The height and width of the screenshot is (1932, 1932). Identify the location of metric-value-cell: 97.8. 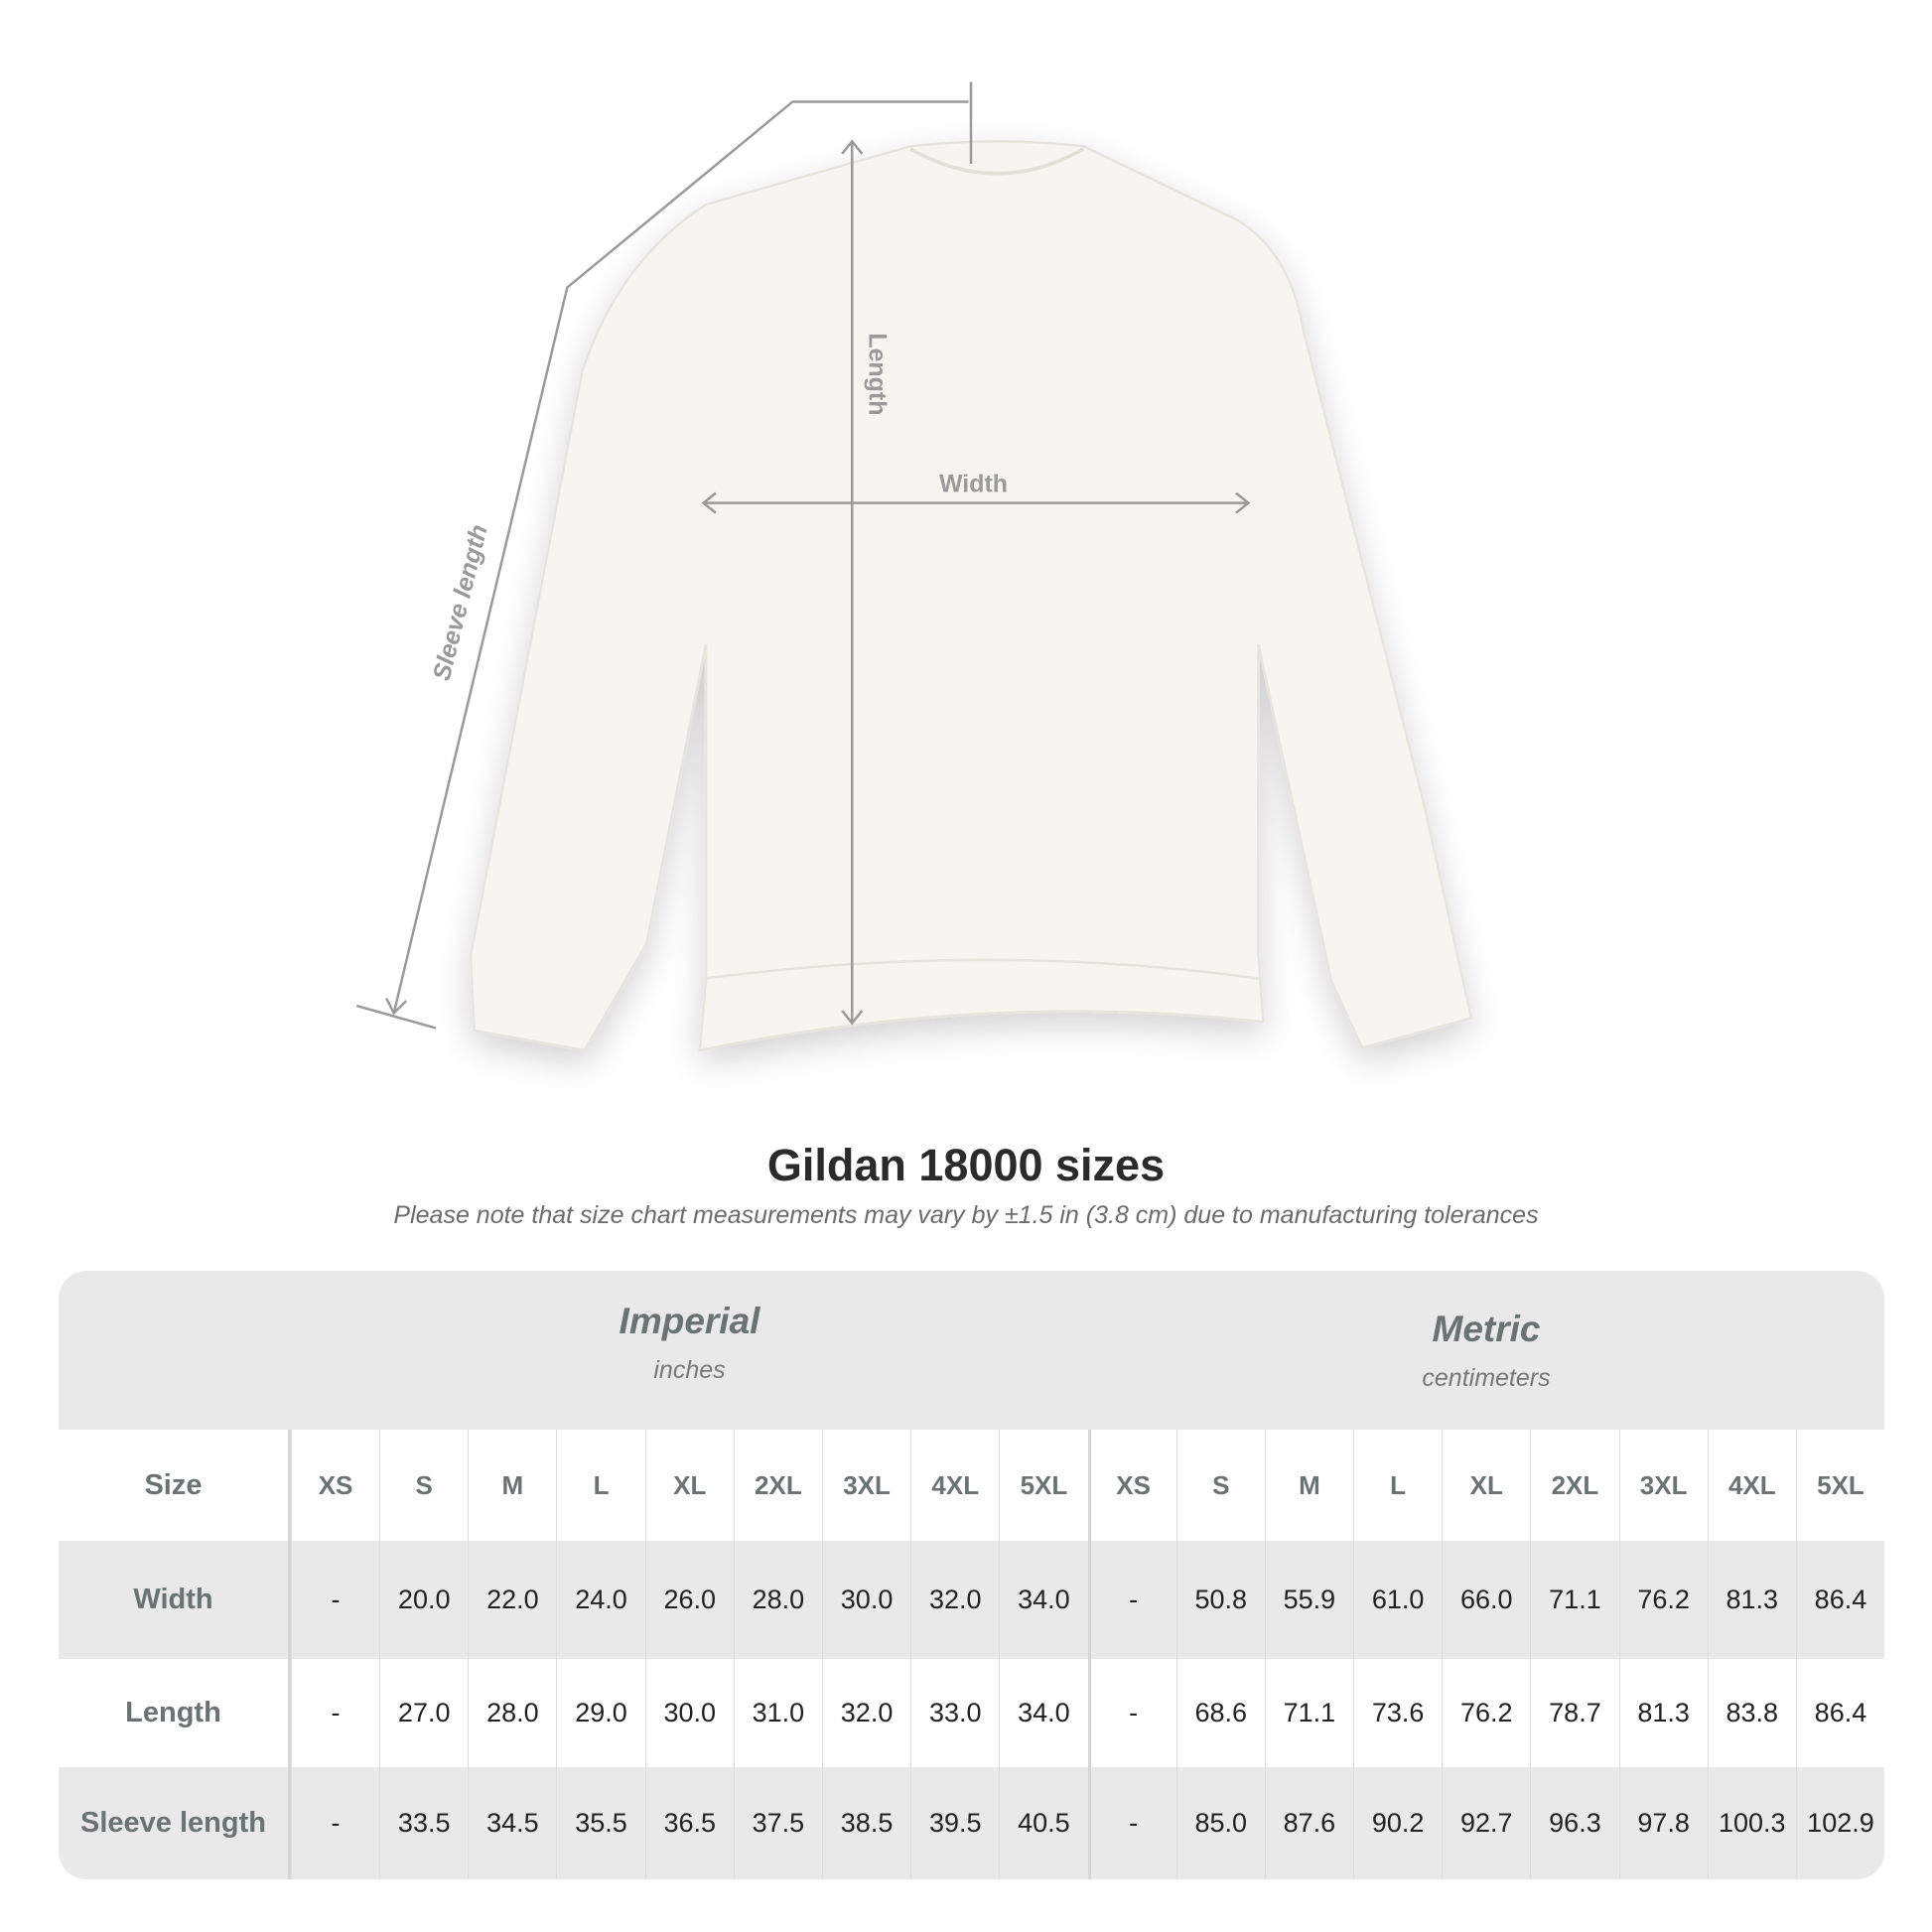
(1663, 1823).